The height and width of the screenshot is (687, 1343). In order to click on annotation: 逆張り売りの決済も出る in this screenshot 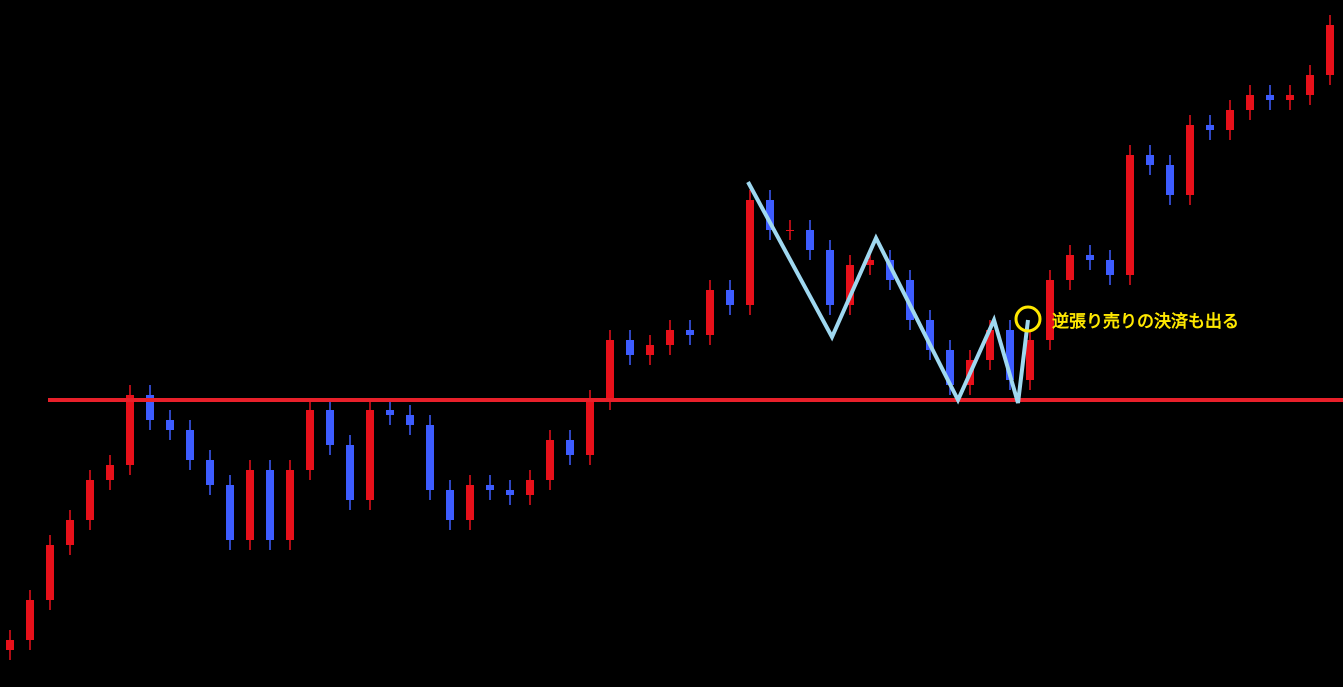, I will do `click(1145, 321)`.